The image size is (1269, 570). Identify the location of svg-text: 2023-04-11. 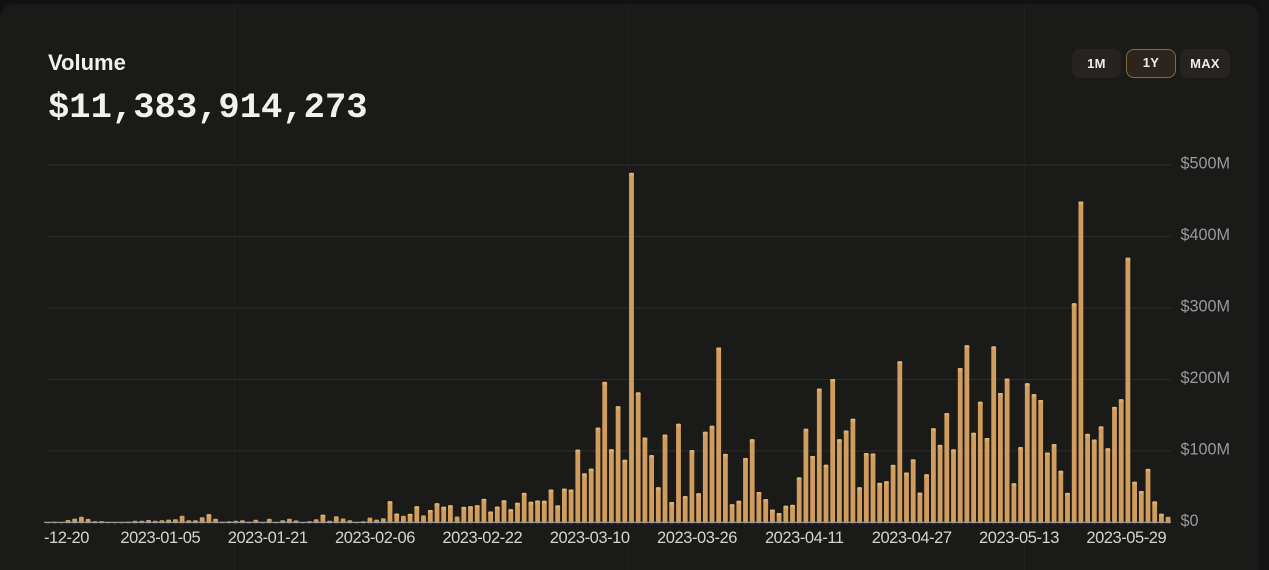
(804, 538).